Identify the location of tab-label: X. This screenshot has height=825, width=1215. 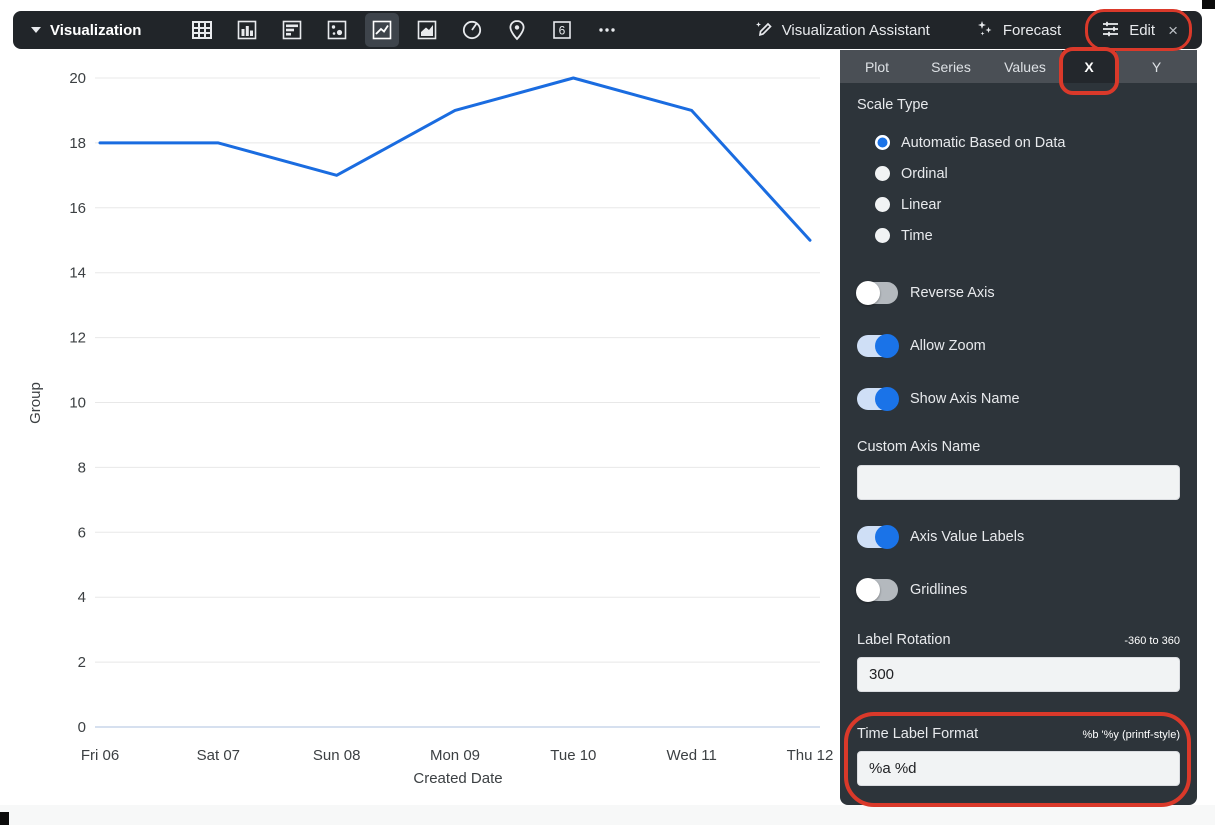
(1089, 66).